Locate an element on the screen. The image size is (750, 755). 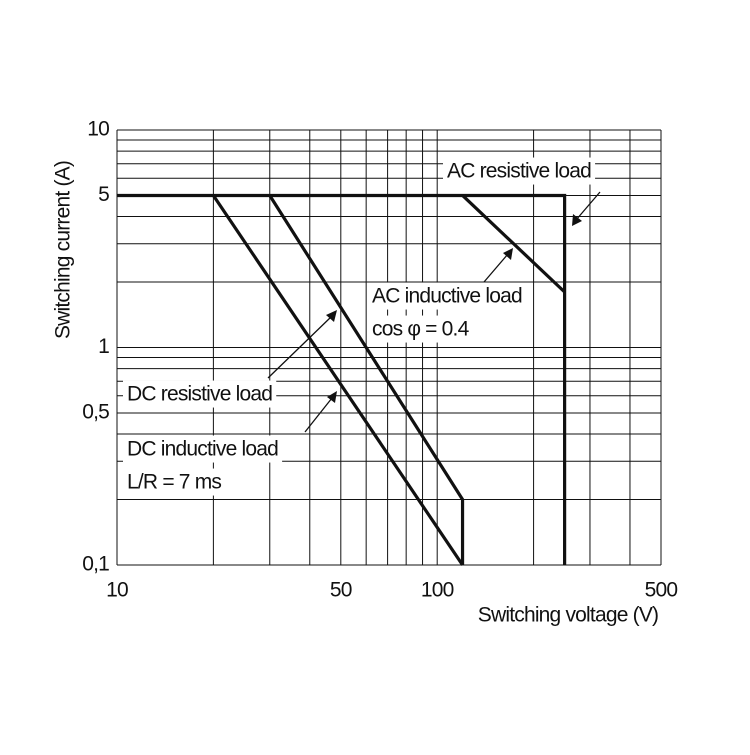
x-tick-label: 10 is located at coordinates (117, 590).